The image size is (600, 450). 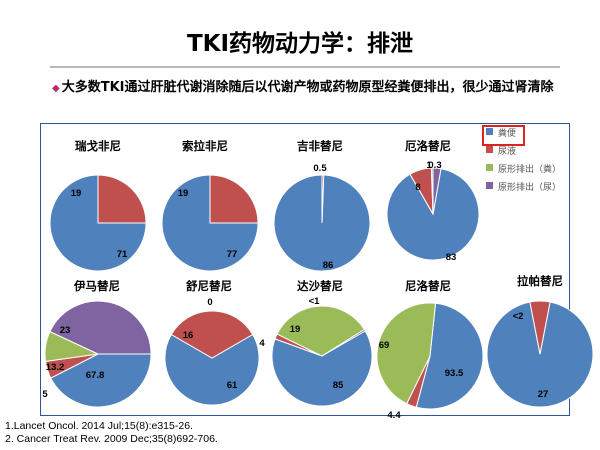 What do you see at coordinates (384, 345) in the screenshot?
I see `pie-data-label: 69` at bounding box center [384, 345].